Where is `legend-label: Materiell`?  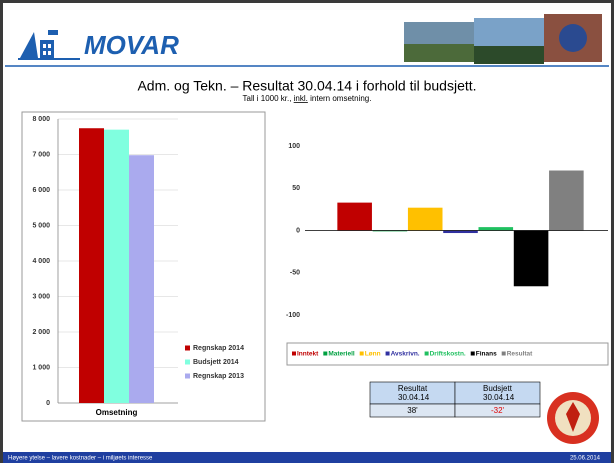
legend-label: Materiell is located at coordinates (341, 354).